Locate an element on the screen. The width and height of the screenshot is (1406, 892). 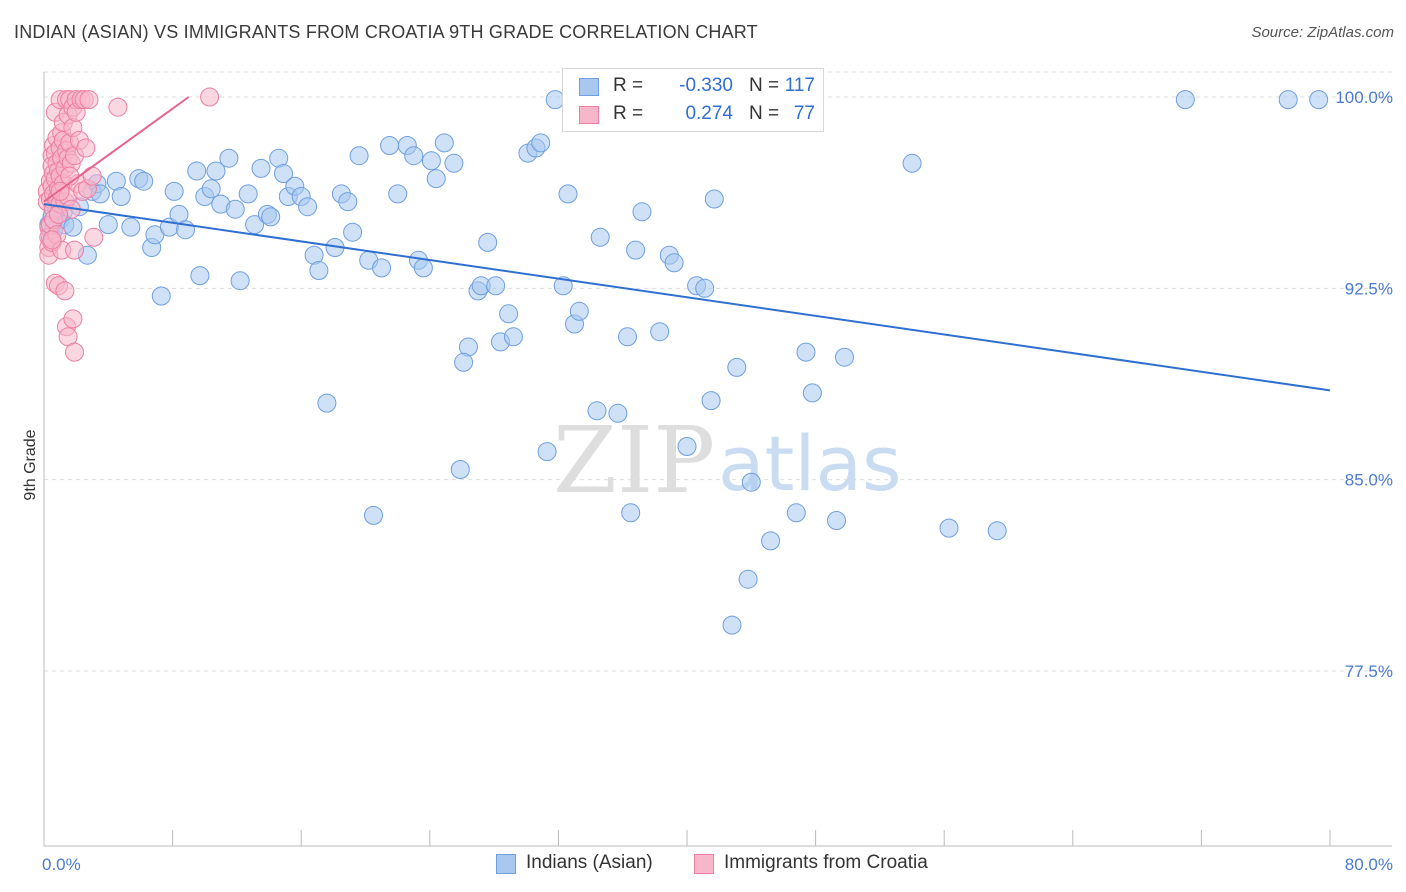
watermark-atlas: atlas is located at coordinates (810, 463).